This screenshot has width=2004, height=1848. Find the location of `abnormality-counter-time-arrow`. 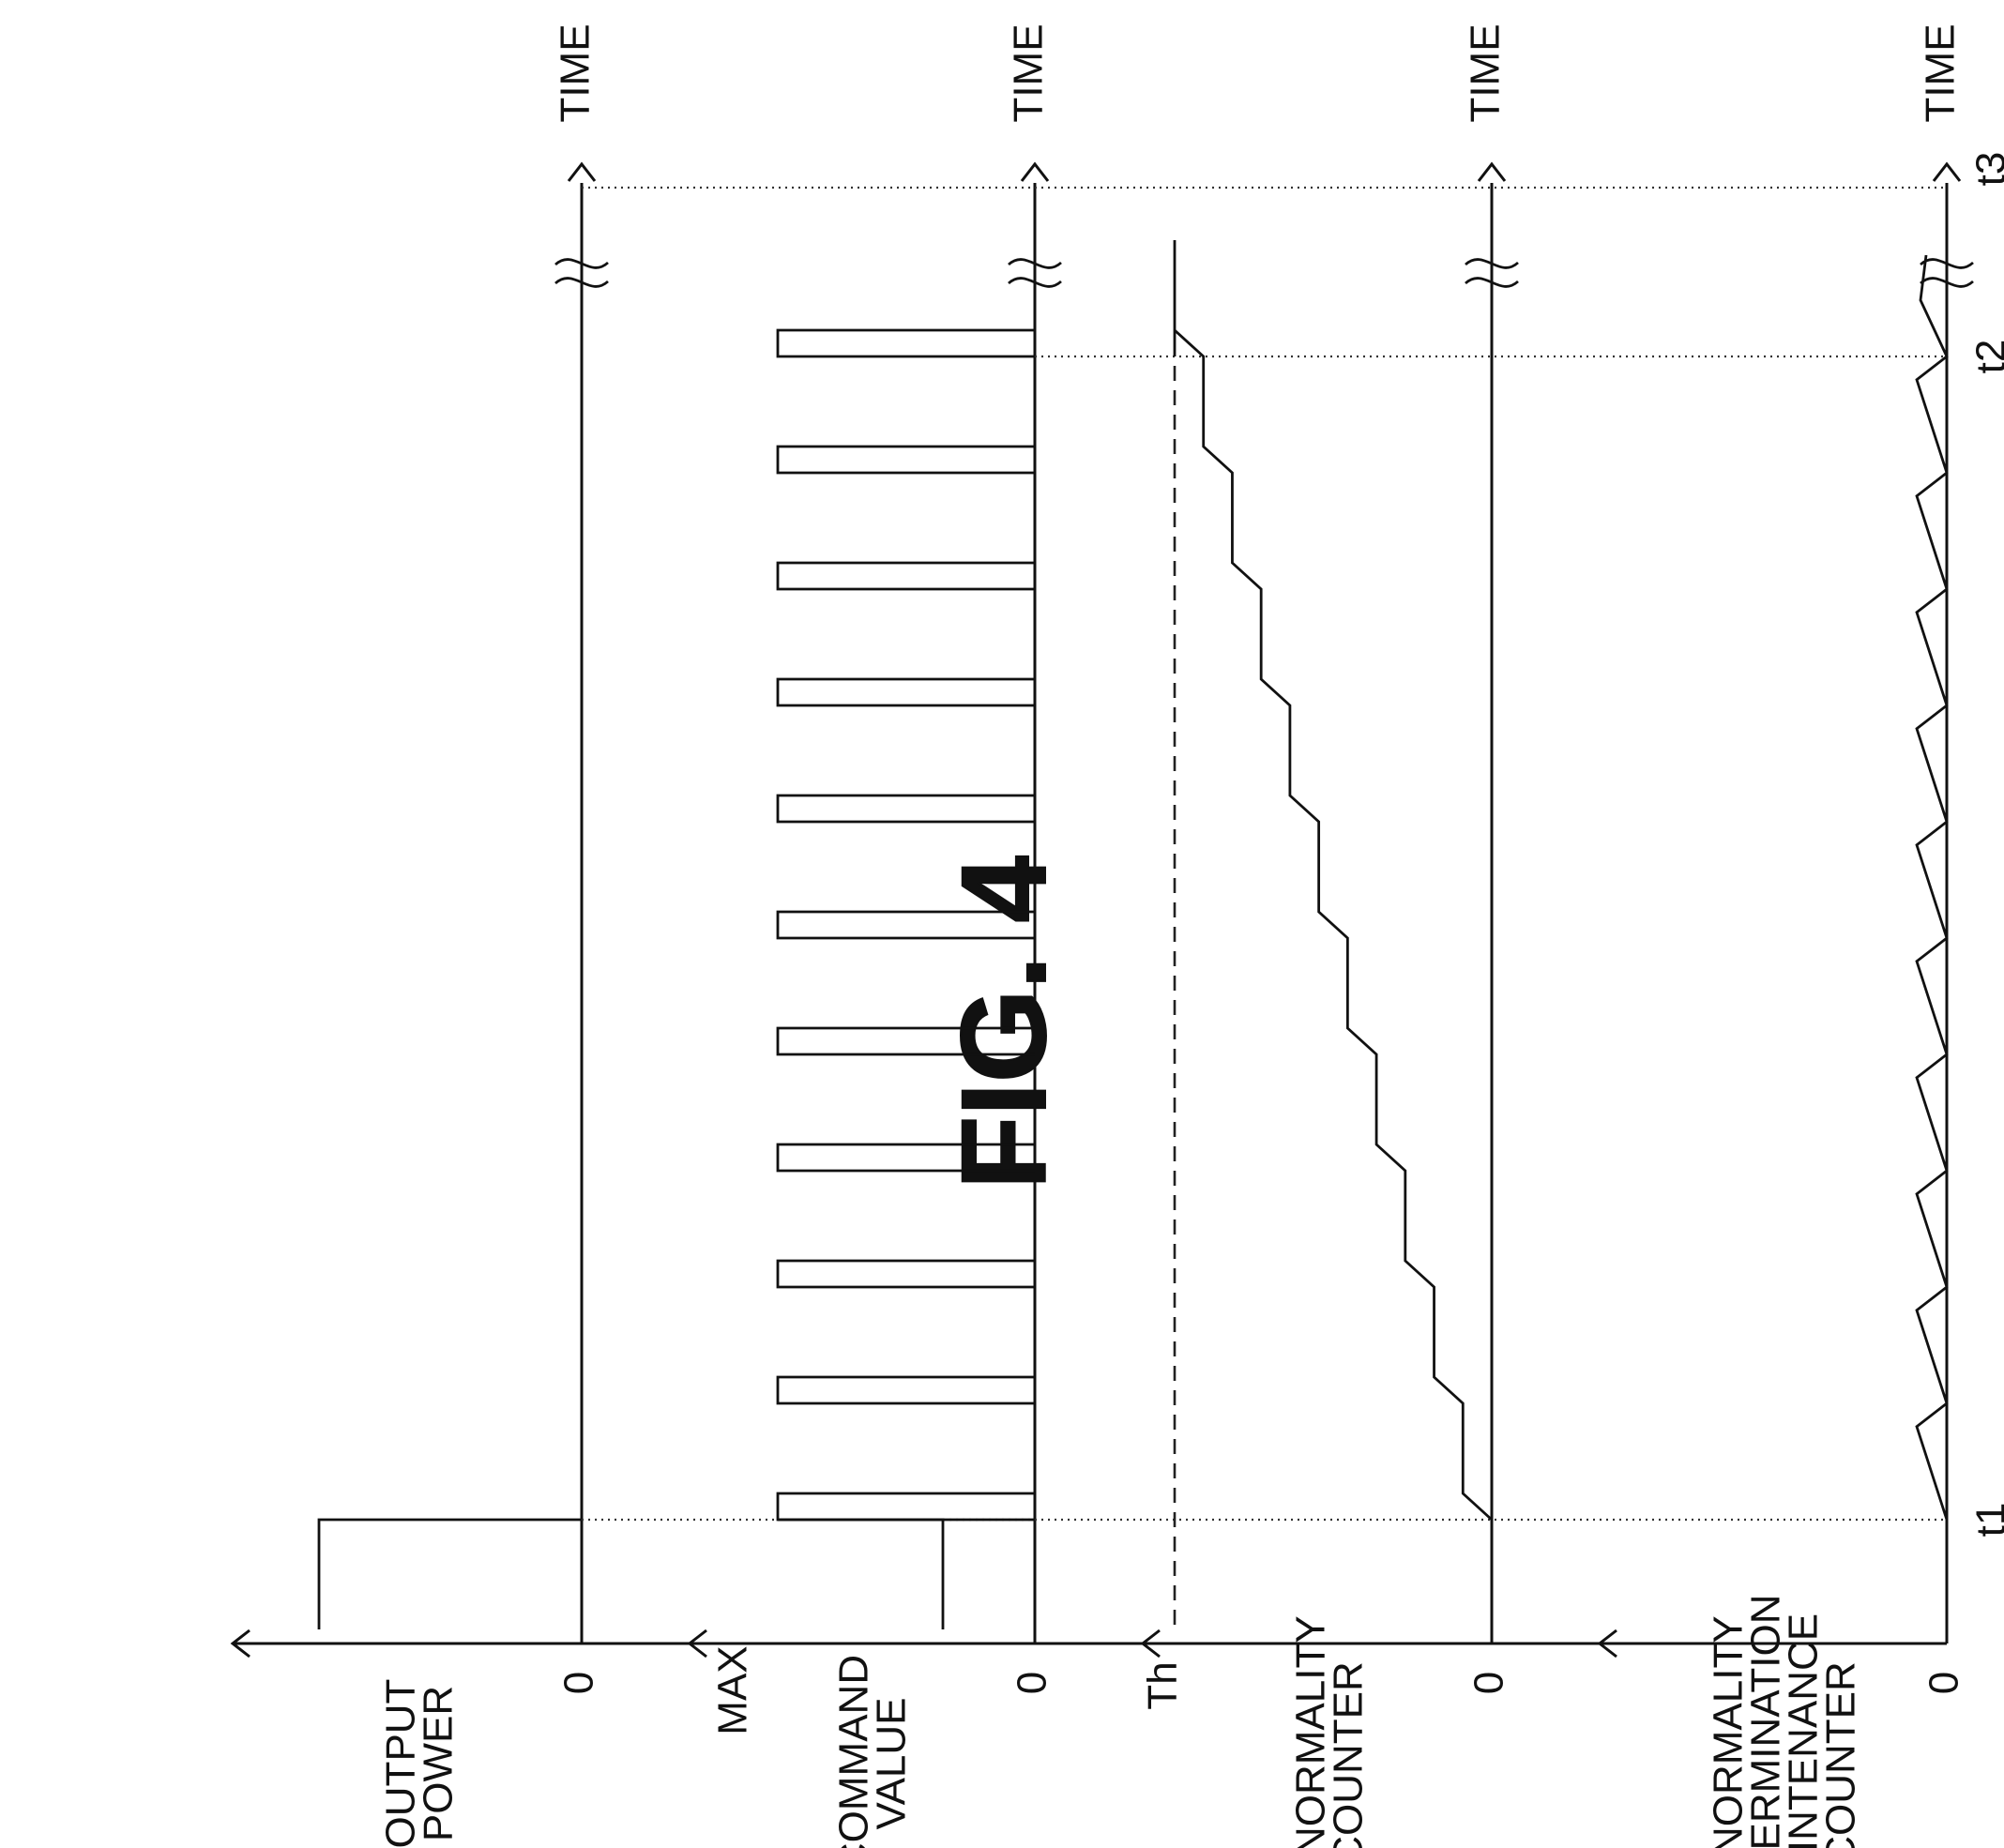

abnormality-counter-time-arrow is located at coordinates (1492, 171).